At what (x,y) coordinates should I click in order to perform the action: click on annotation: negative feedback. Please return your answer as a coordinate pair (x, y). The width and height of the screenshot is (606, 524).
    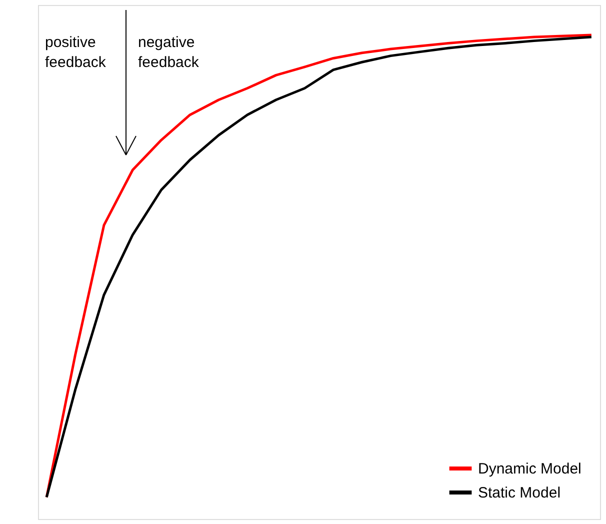
    Looking at the image, I should click on (169, 52).